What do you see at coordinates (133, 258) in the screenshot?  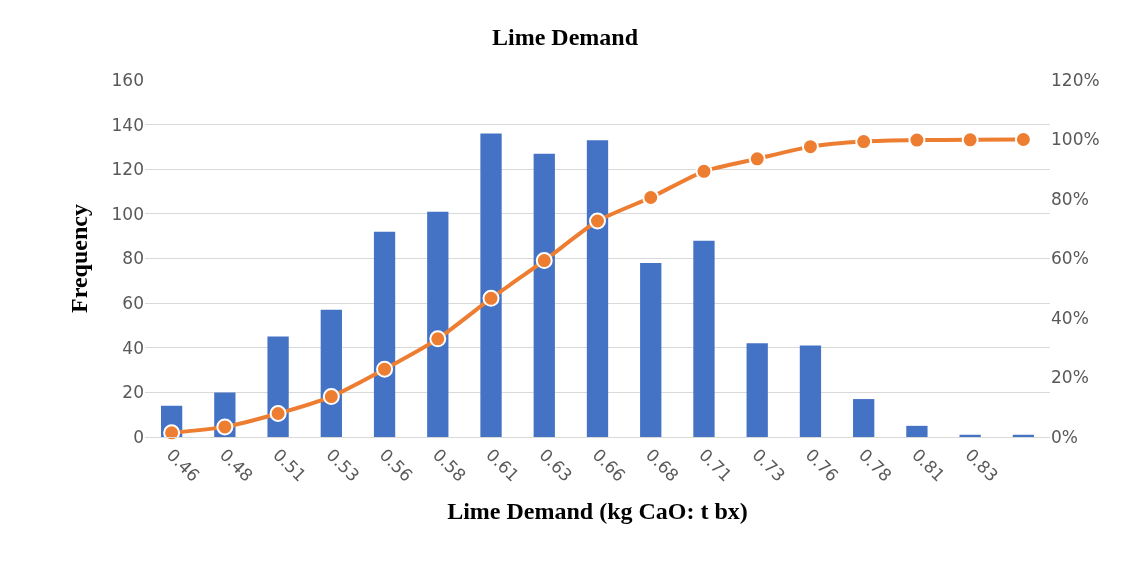 I see `y-tick-label: 80` at bounding box center [133, 258].